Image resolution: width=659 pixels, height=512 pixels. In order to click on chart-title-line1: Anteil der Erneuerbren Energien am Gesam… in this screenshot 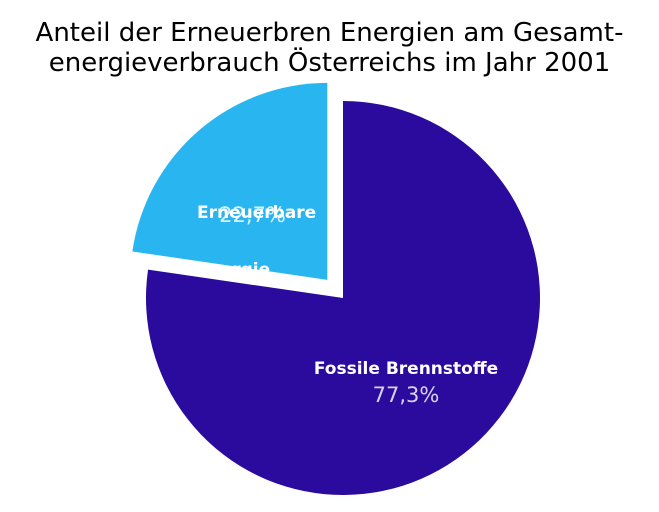, I will do `click(329, 33)`.